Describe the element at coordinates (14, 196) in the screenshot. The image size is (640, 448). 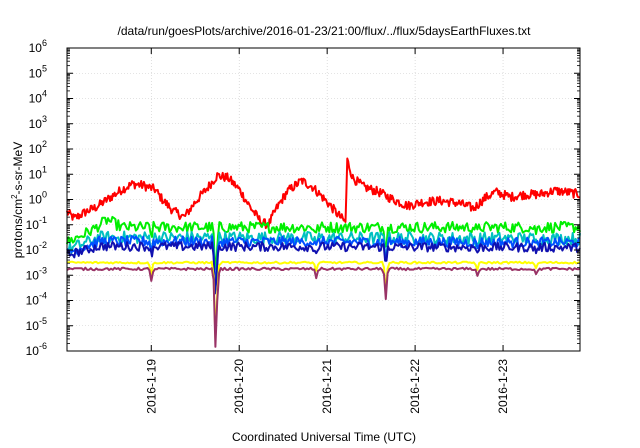
I see `y-axis-label-exponent: 2` at that location.